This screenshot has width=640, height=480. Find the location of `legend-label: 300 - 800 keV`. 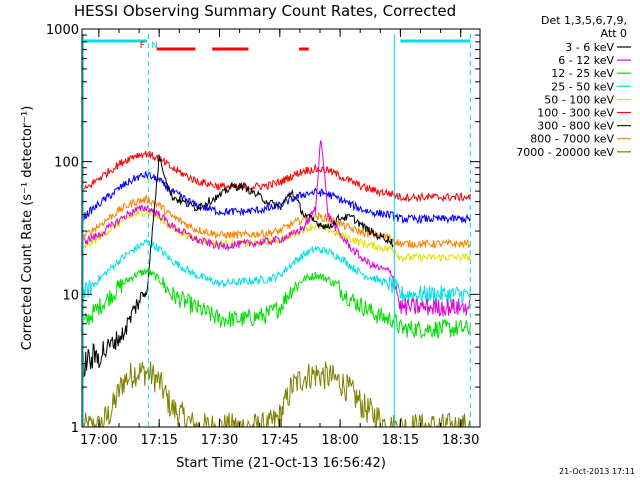

legend-label: 300 - 800 keV is located at coordinates (575, 126).